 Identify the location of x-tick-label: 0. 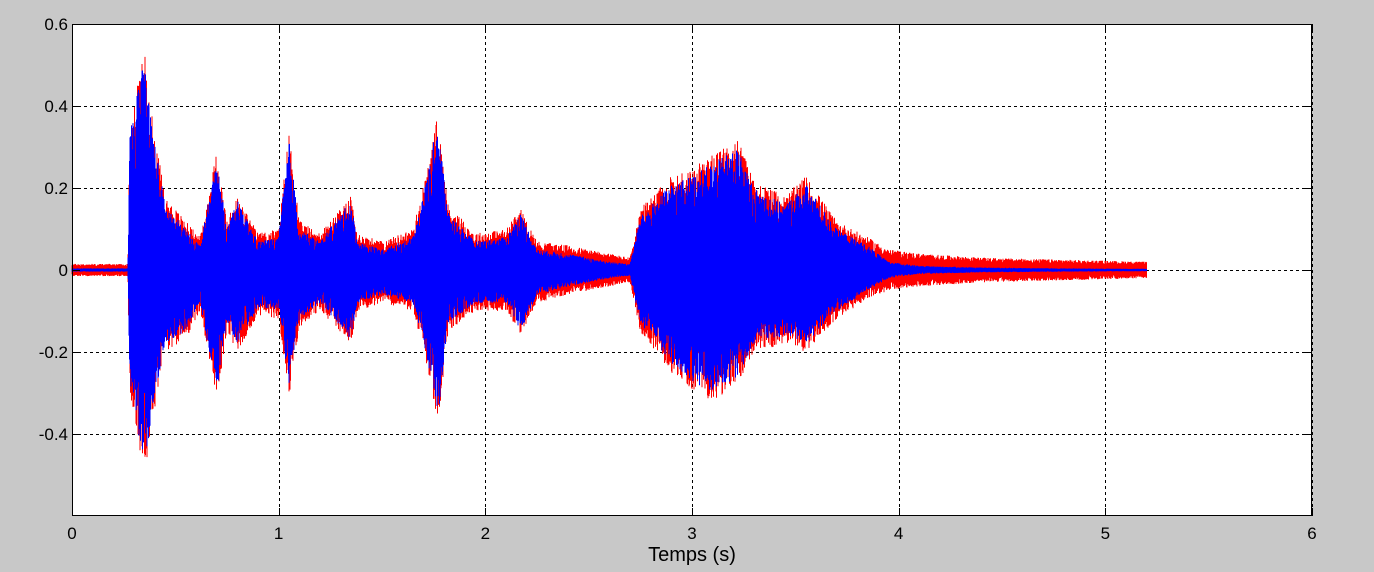
(71, 533).